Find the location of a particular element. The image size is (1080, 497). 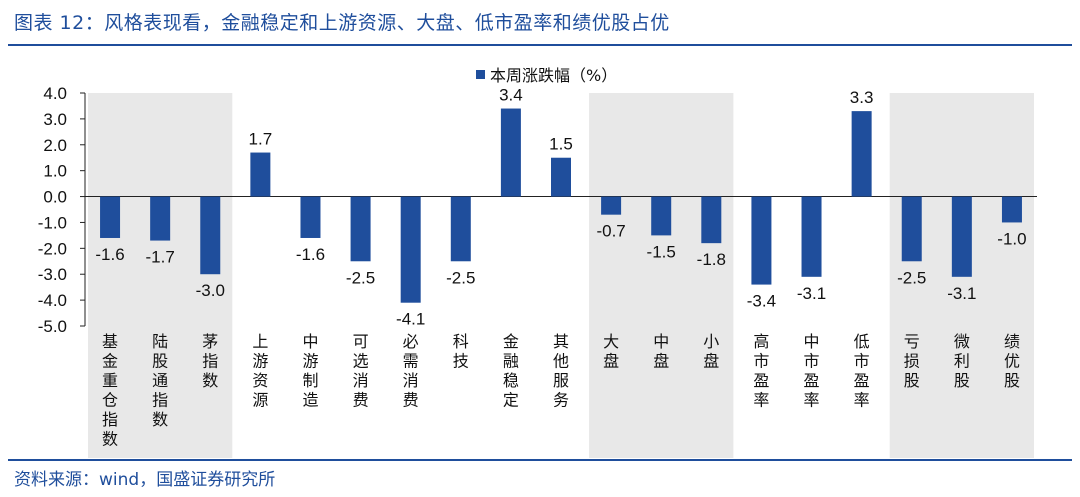

y-tick-label: -1.0 is located at coordinates (52, 222).